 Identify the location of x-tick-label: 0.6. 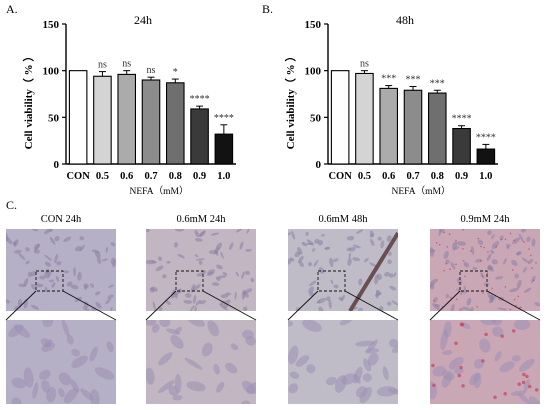
(126, 176).